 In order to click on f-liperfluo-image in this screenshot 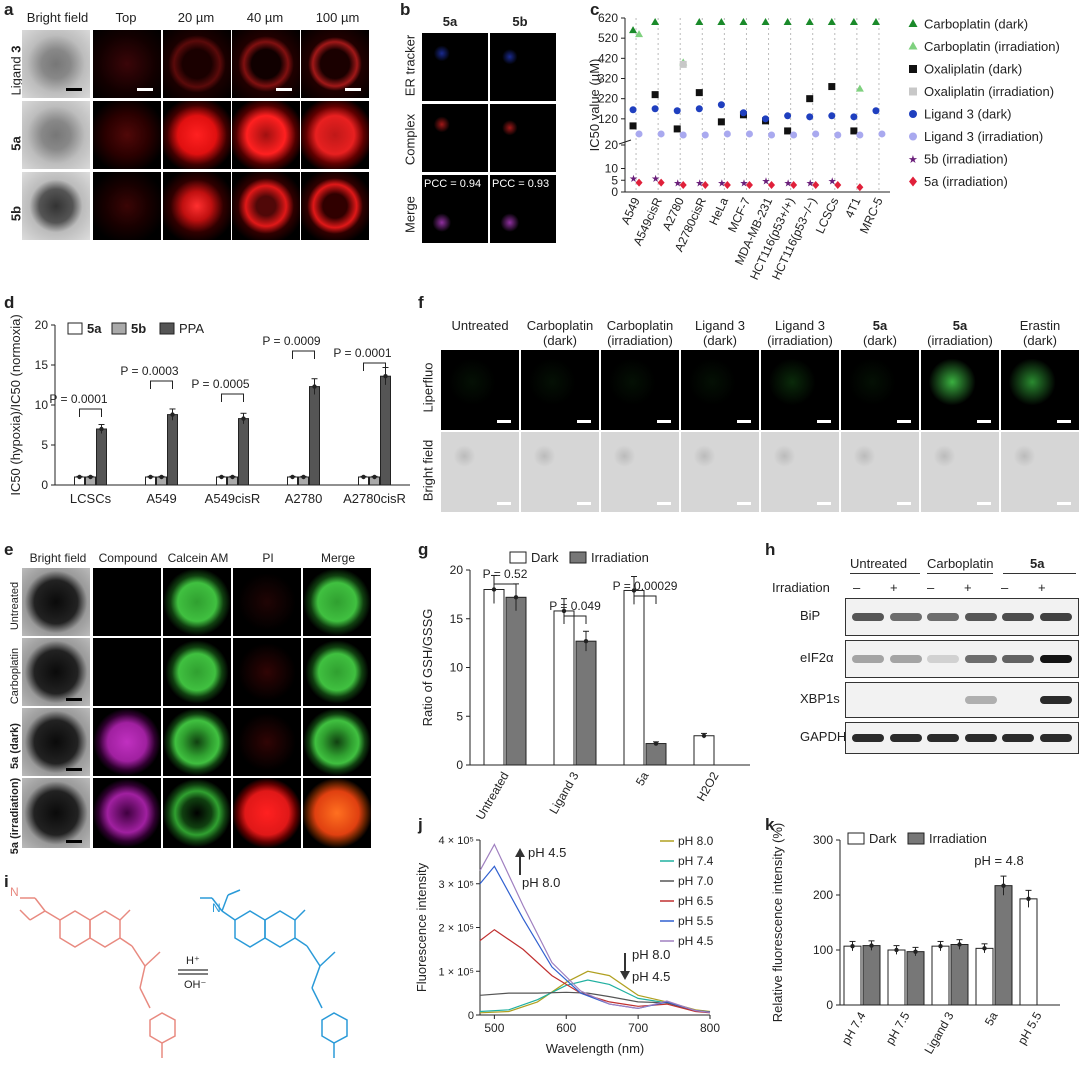, I will do `click(960, 390)`.